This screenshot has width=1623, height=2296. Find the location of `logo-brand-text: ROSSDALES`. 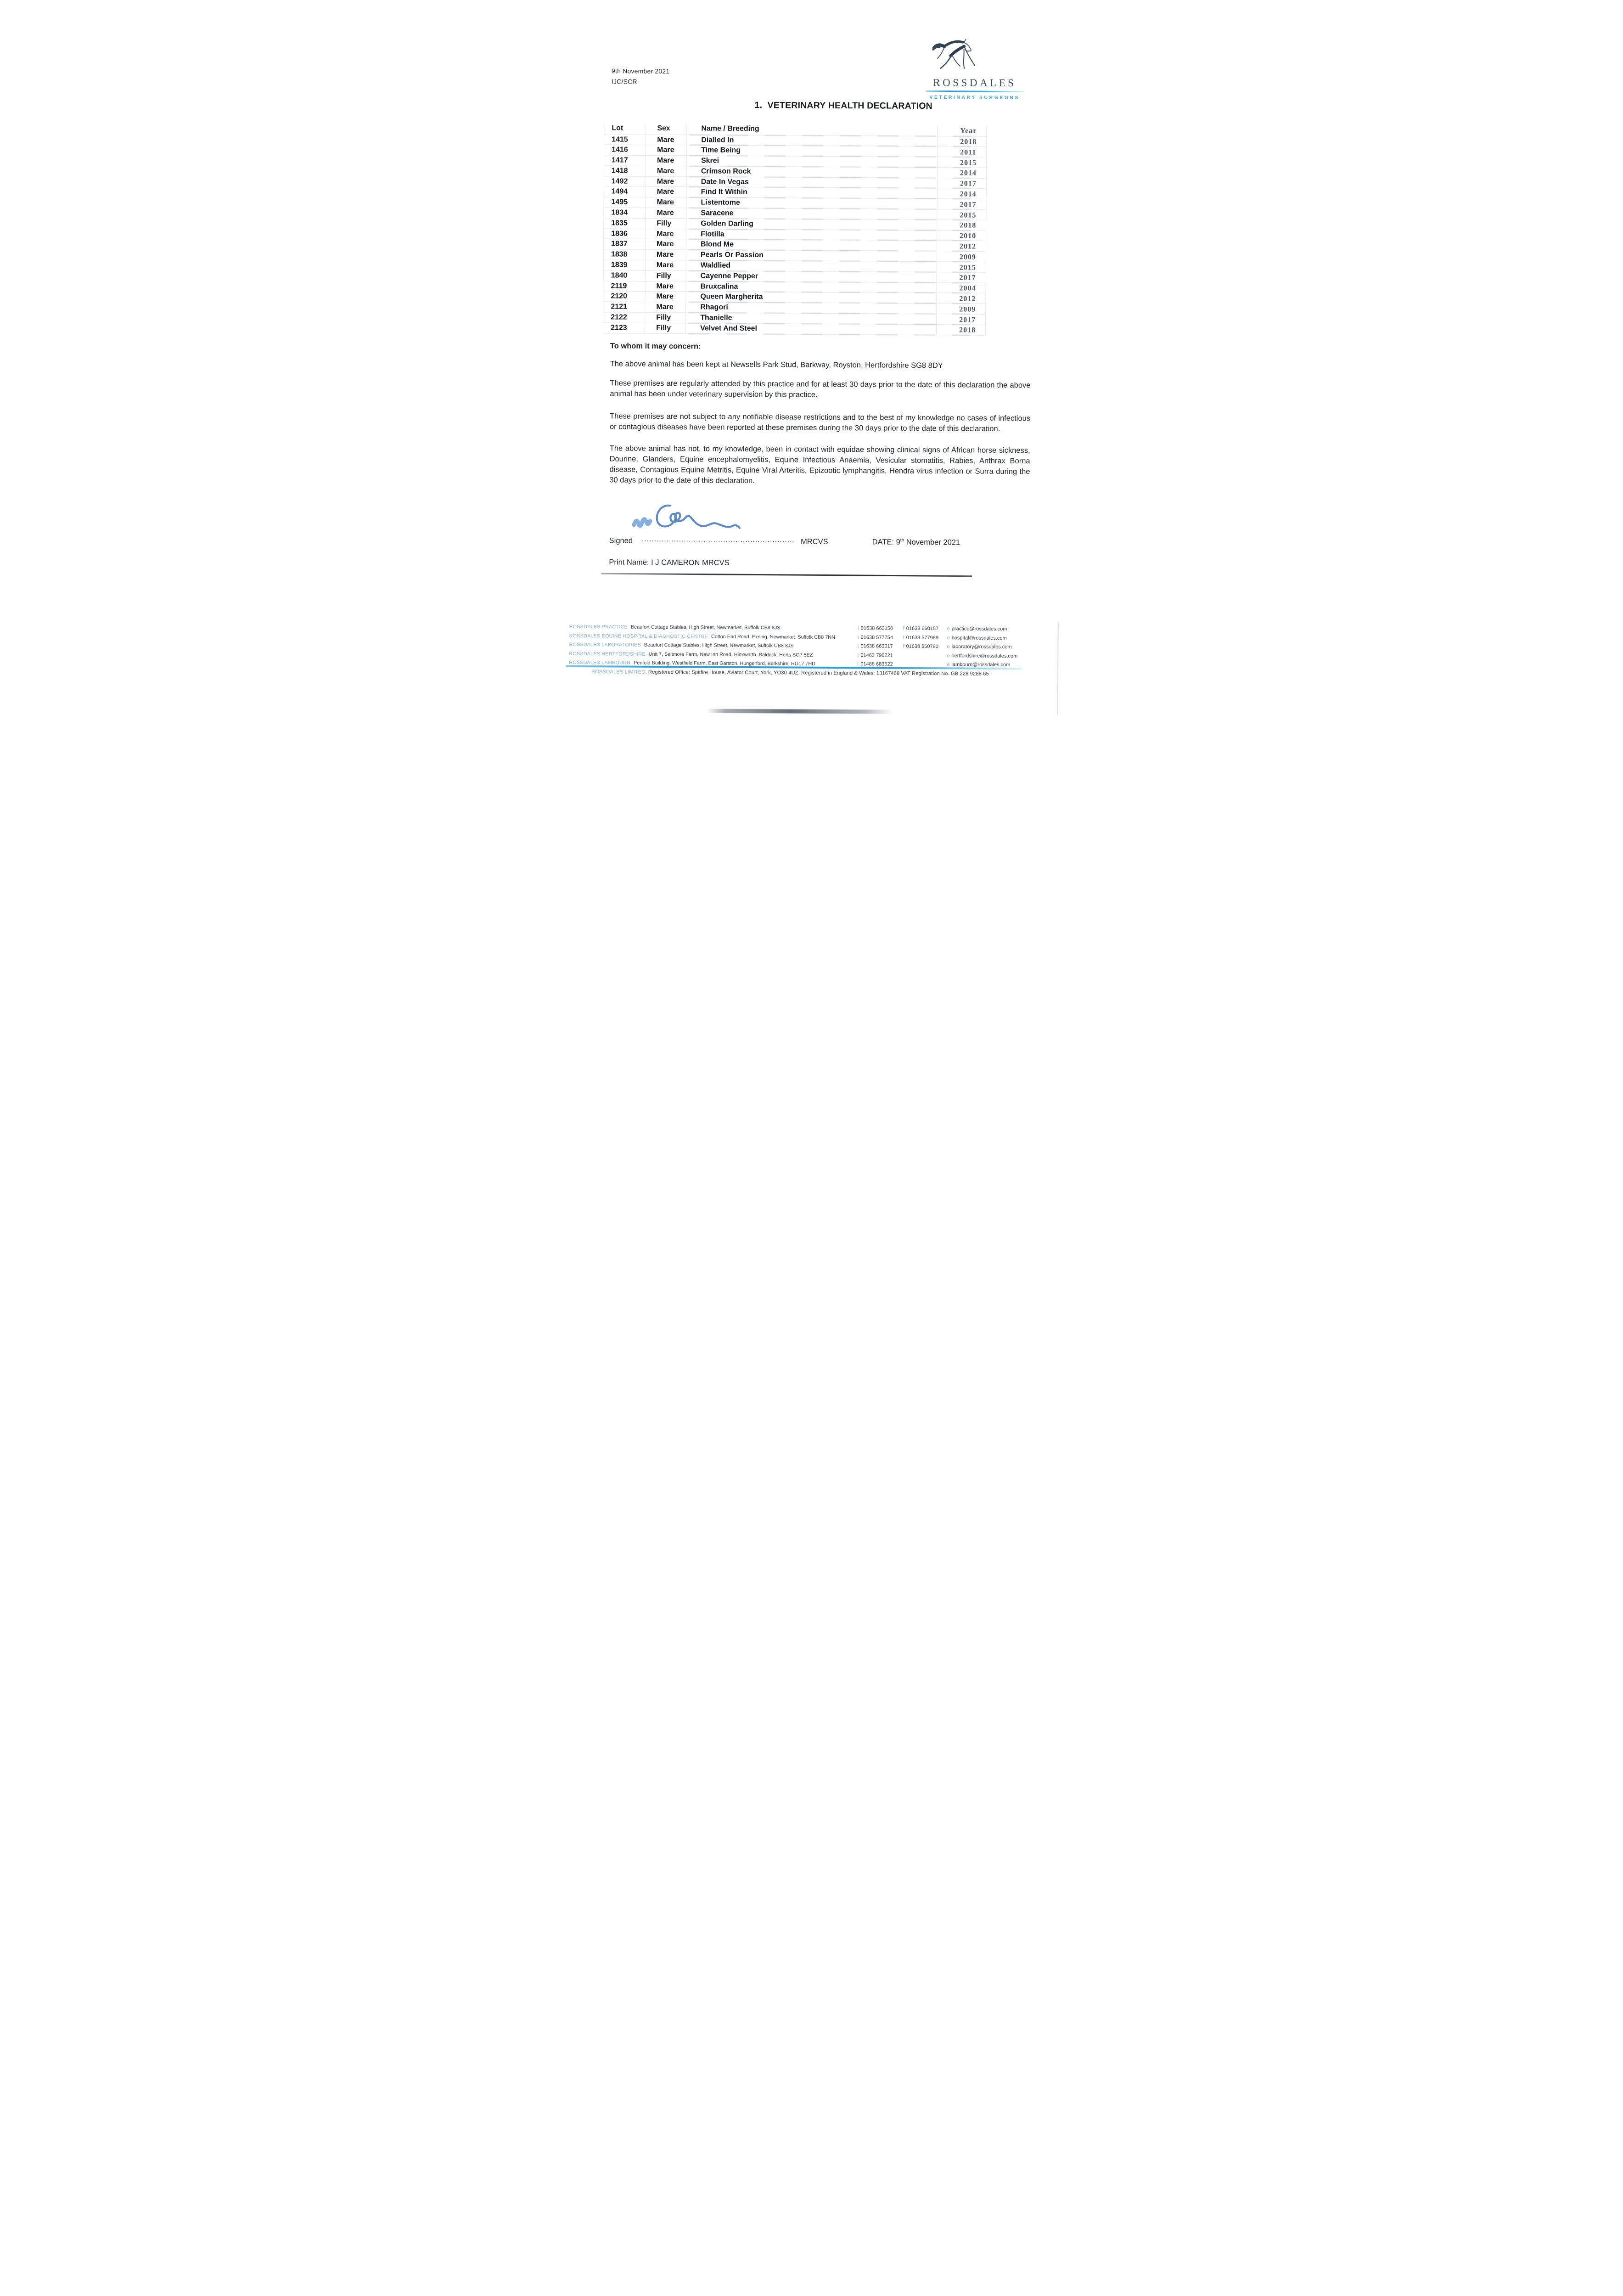

logo-brand-text: ROSSDALES is located at coordinates (974, 83).